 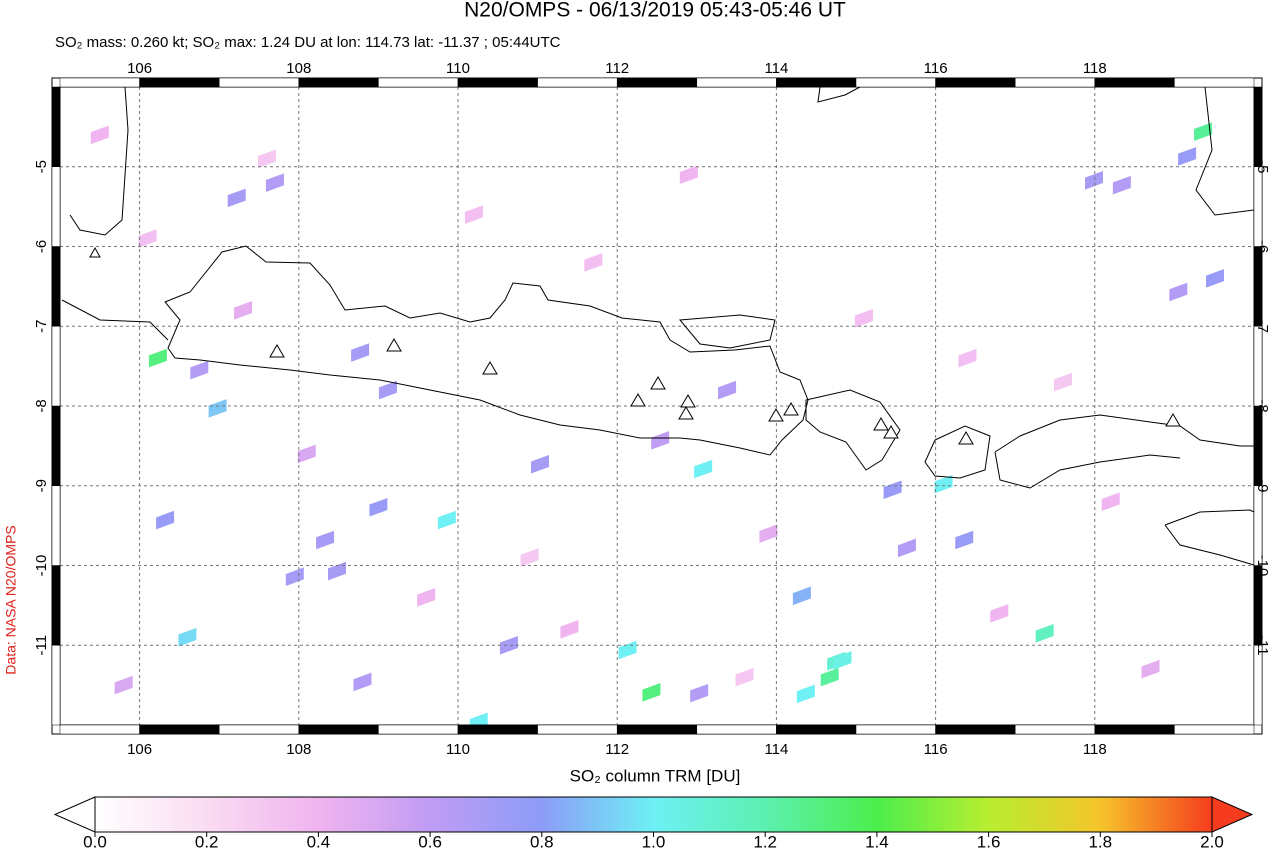 What do you see at coordinates (298, 749) in the screenshot?
I see `x-tick-label: 108` at bounding box center [298, 749].